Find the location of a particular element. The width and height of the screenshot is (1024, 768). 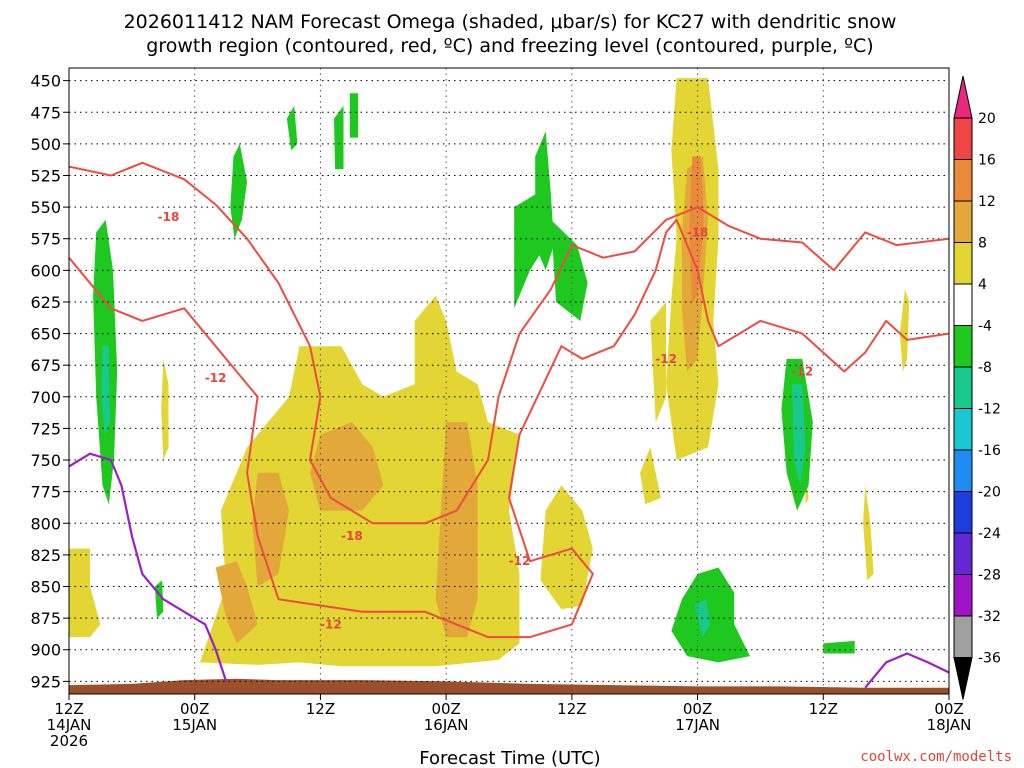

colorbar-bin--28 is located at coordinates (963, 553).